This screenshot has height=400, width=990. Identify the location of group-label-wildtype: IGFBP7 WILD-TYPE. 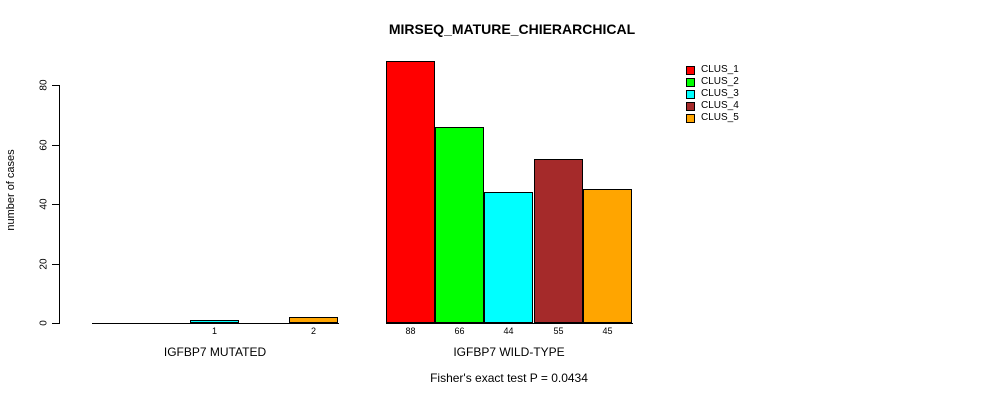
(509, 352).